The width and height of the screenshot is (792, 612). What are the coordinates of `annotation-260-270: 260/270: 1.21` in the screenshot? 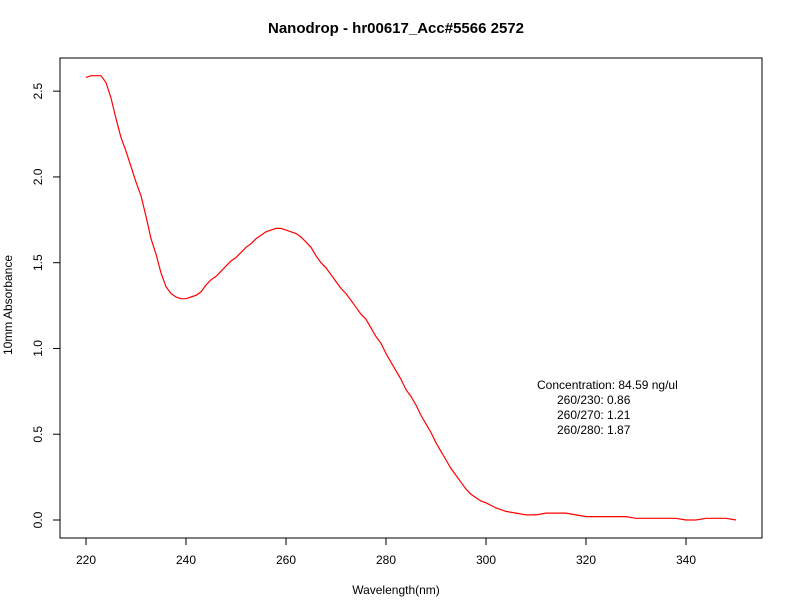 It's located at (584, 415).